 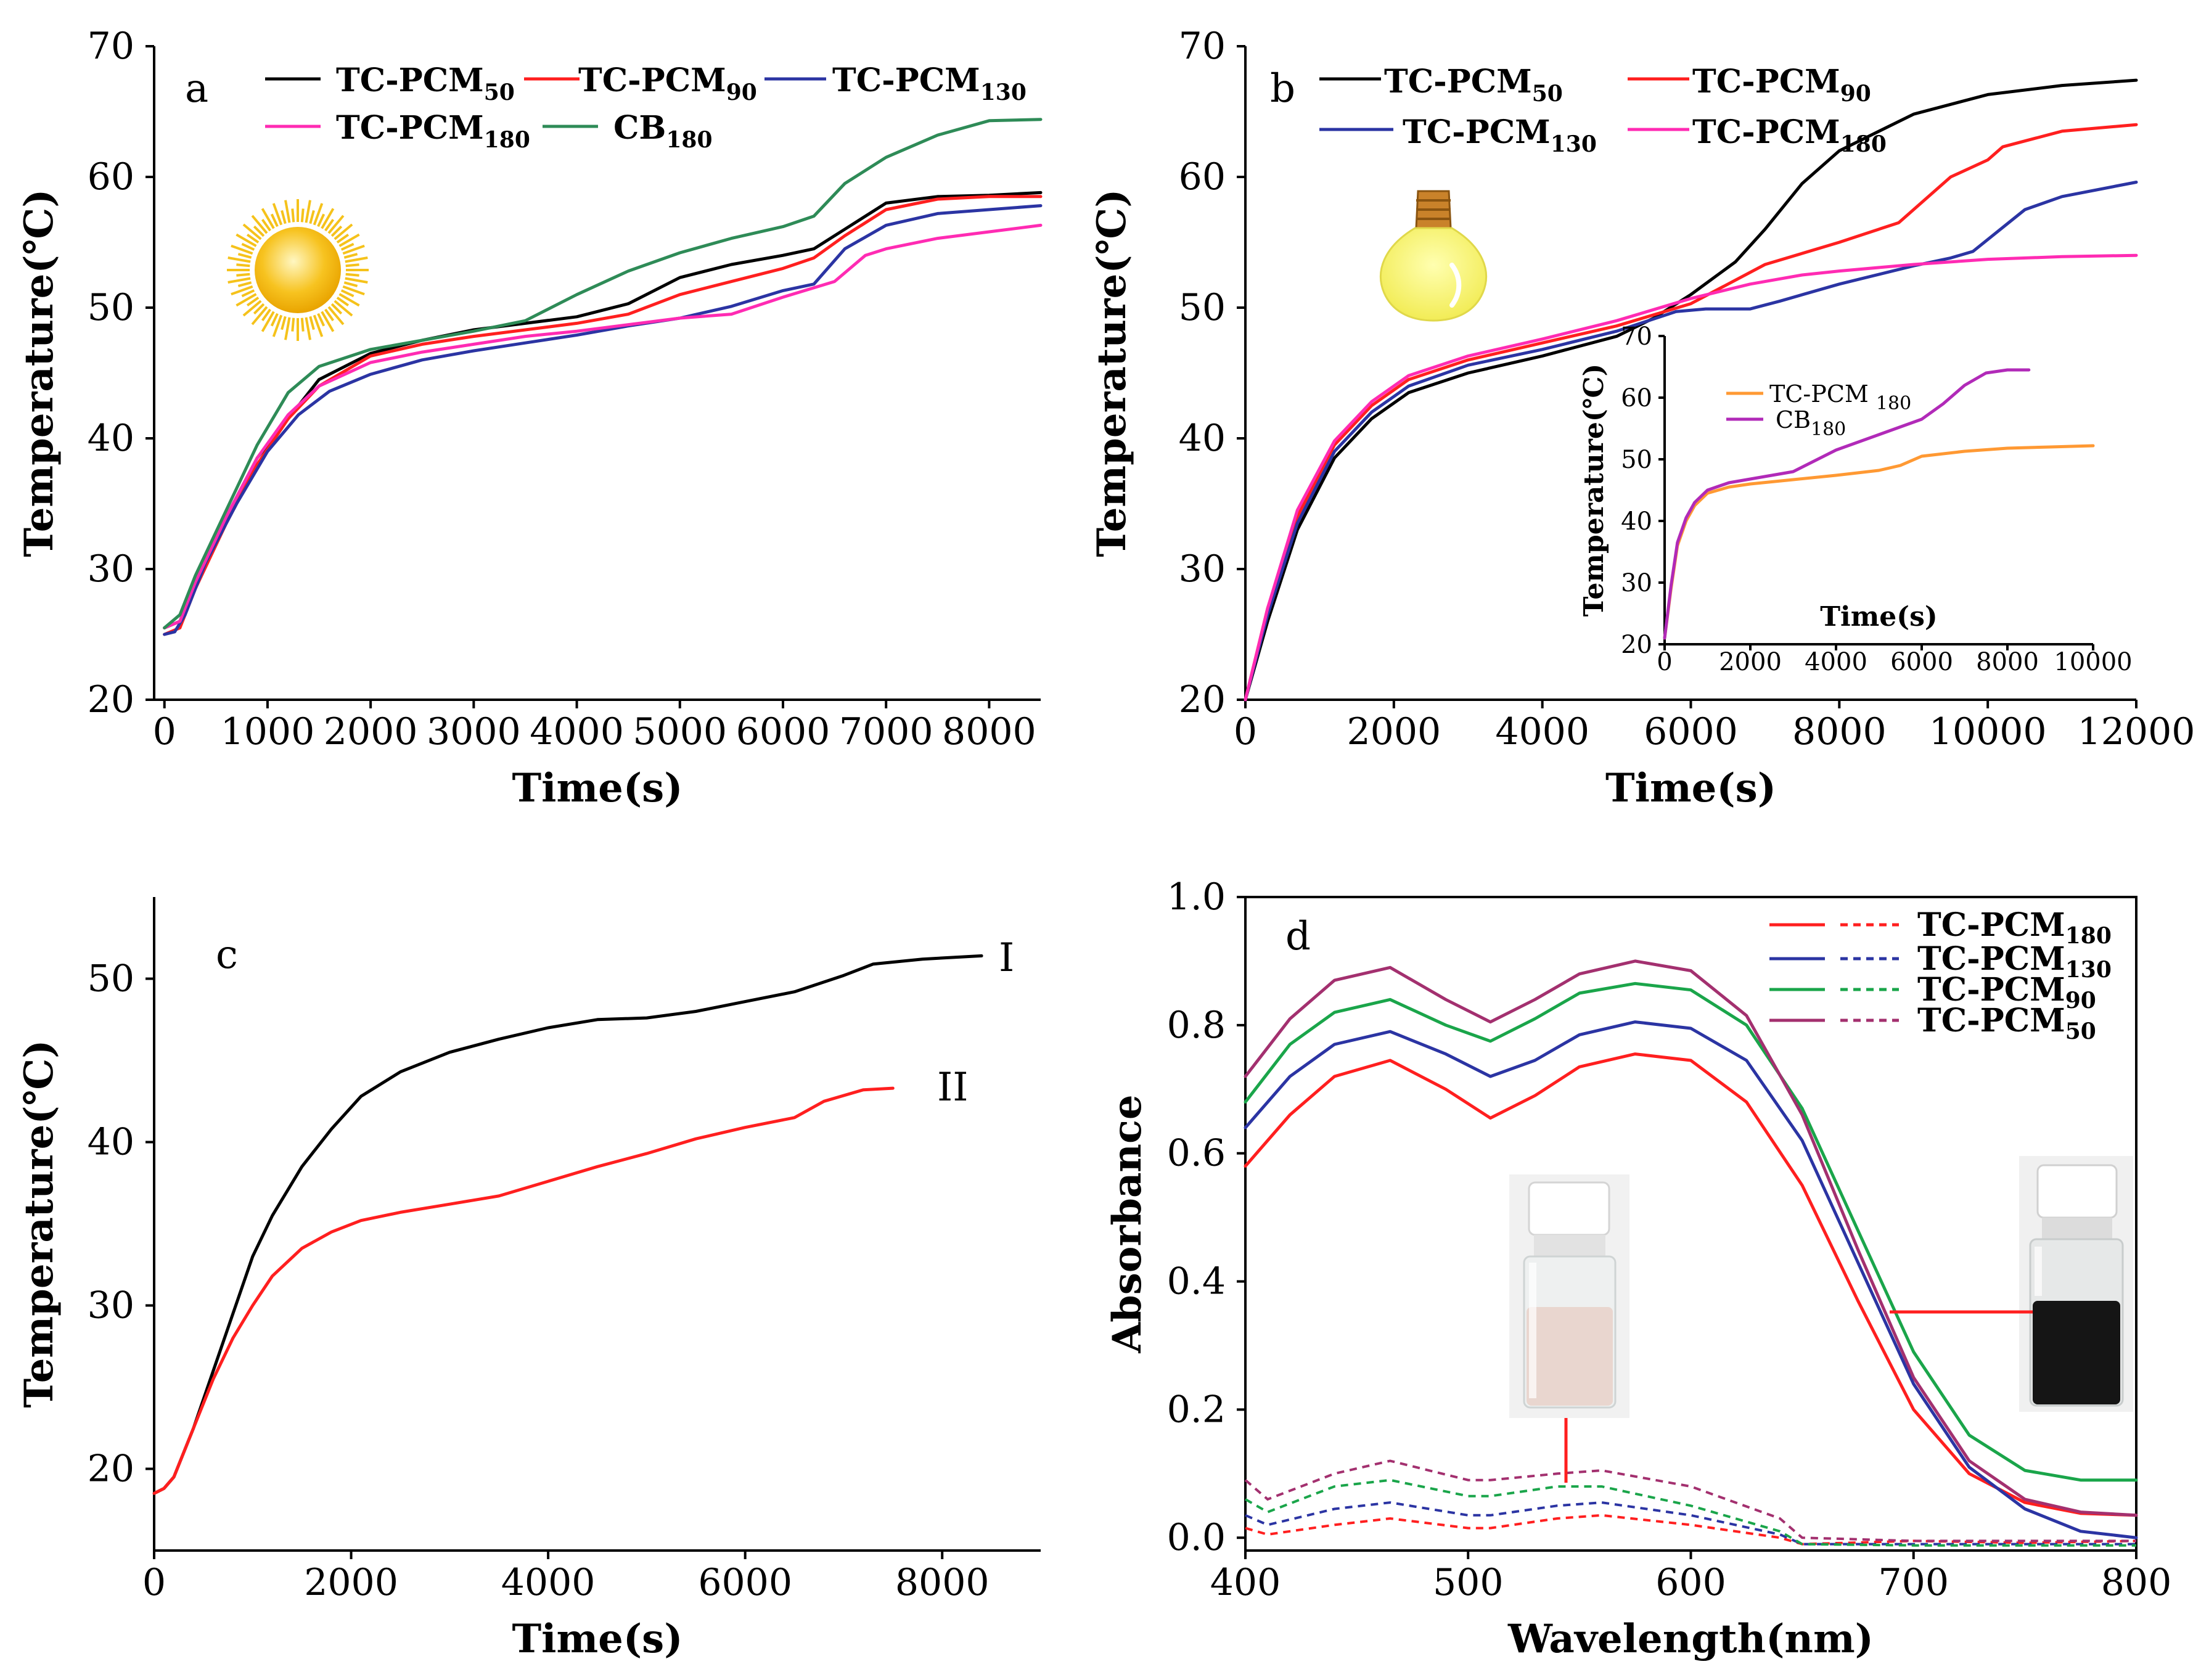 I want to click on chart-a-xtick-label: 4000, so click(x=577, y=732).